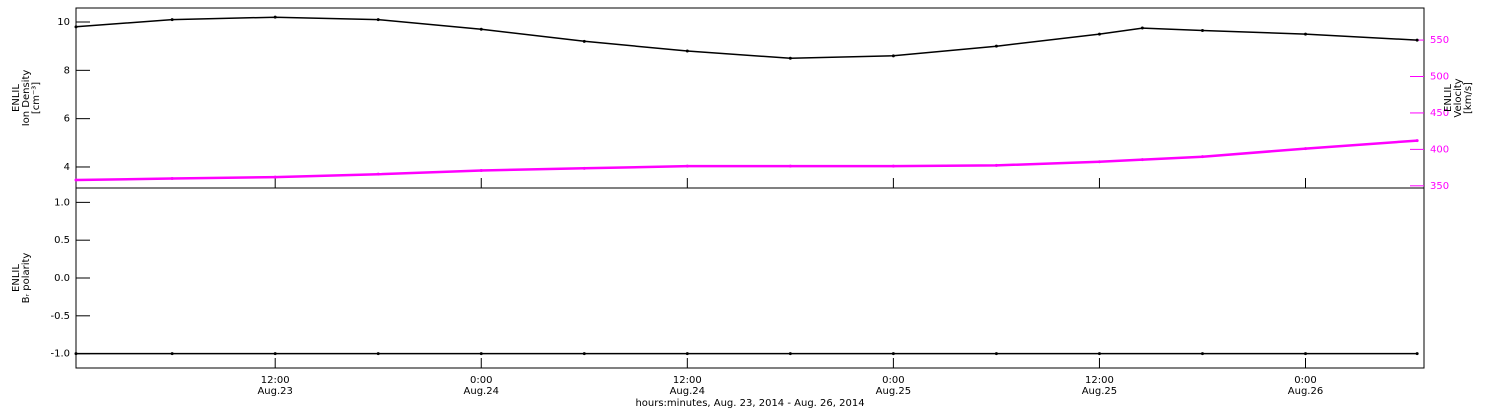  I want to click on y2-axis-title: Velocity, so click(1458, 97).